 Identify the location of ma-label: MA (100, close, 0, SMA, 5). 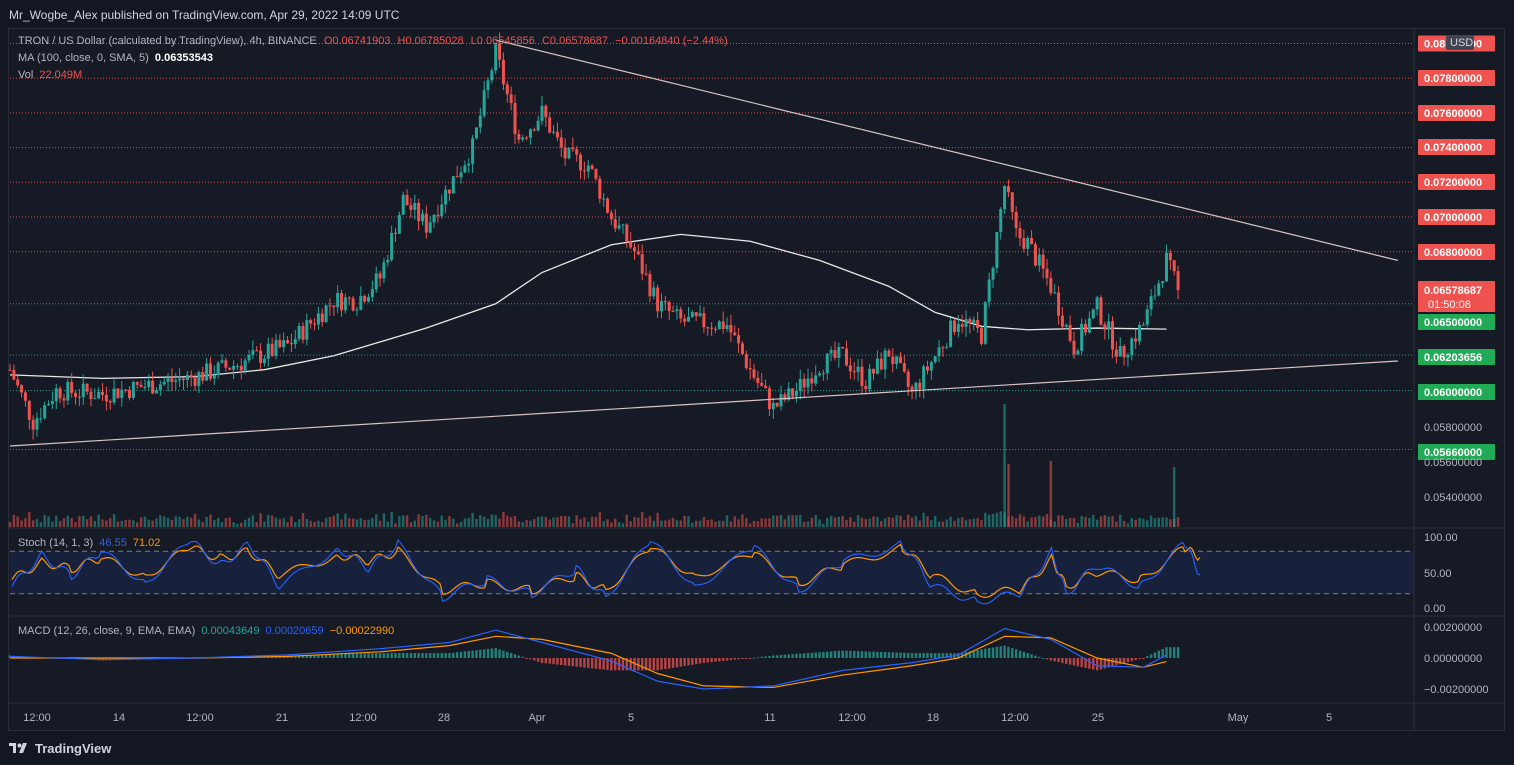
(83, 58).